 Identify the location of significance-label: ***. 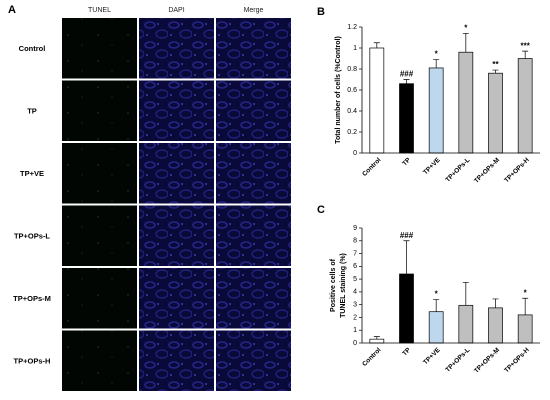
(525, 45).